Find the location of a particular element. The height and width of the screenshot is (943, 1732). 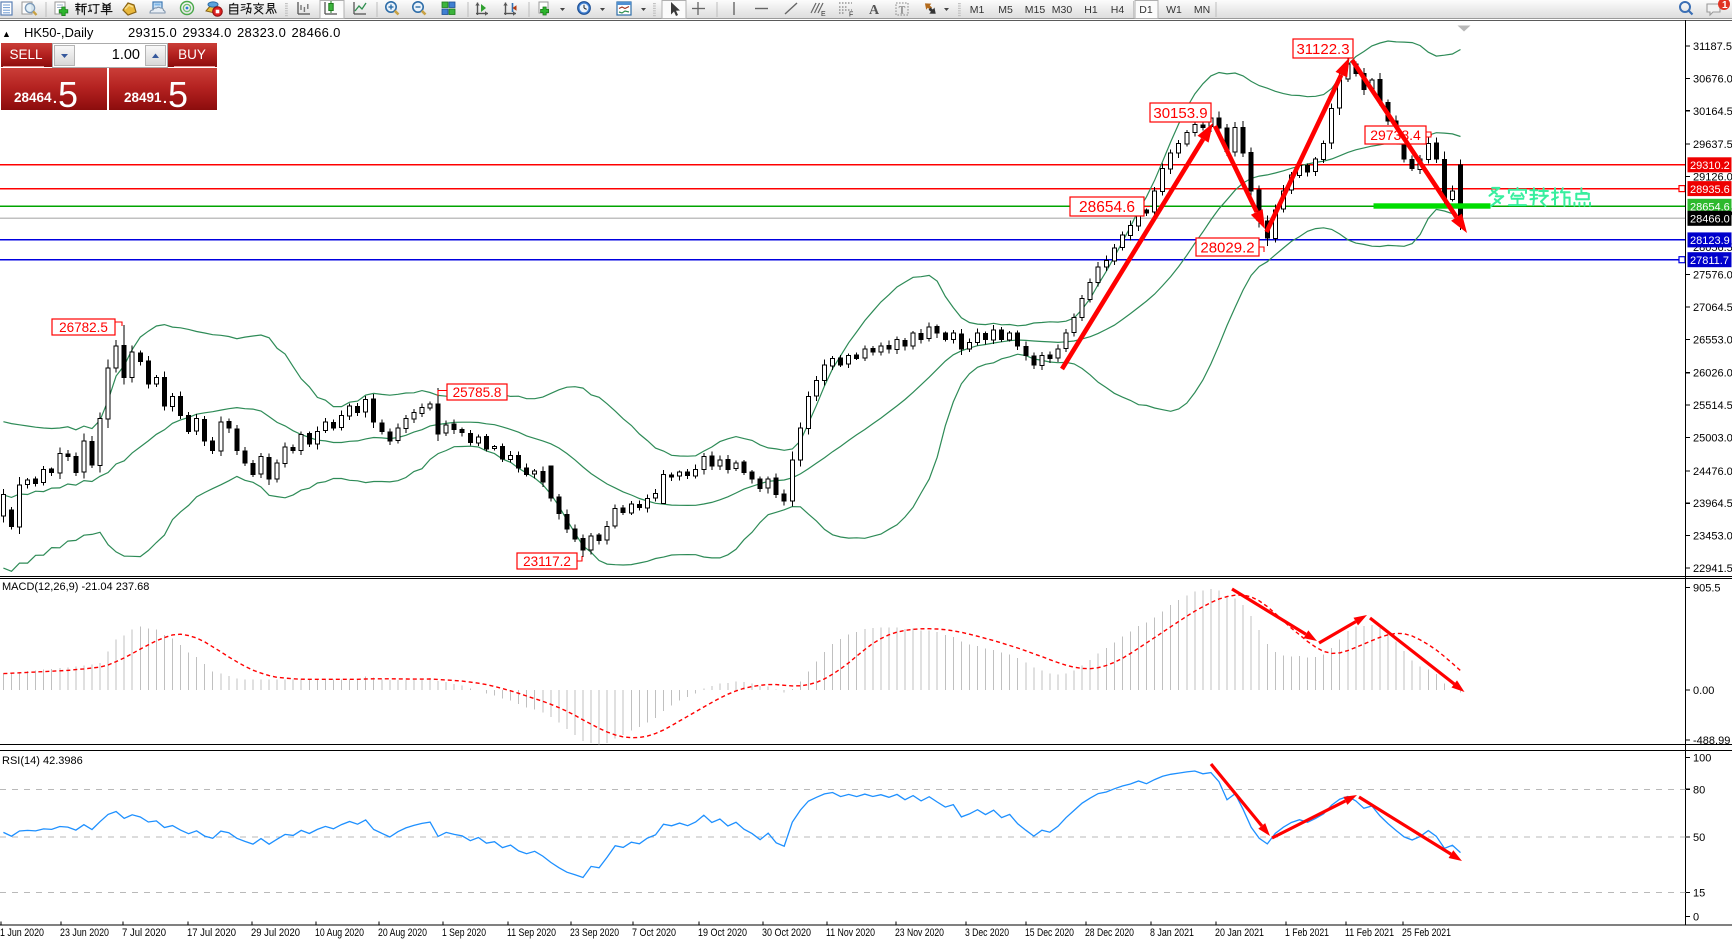

svg-text: 23 Jun 2020 is located at coordinates (84, 933).